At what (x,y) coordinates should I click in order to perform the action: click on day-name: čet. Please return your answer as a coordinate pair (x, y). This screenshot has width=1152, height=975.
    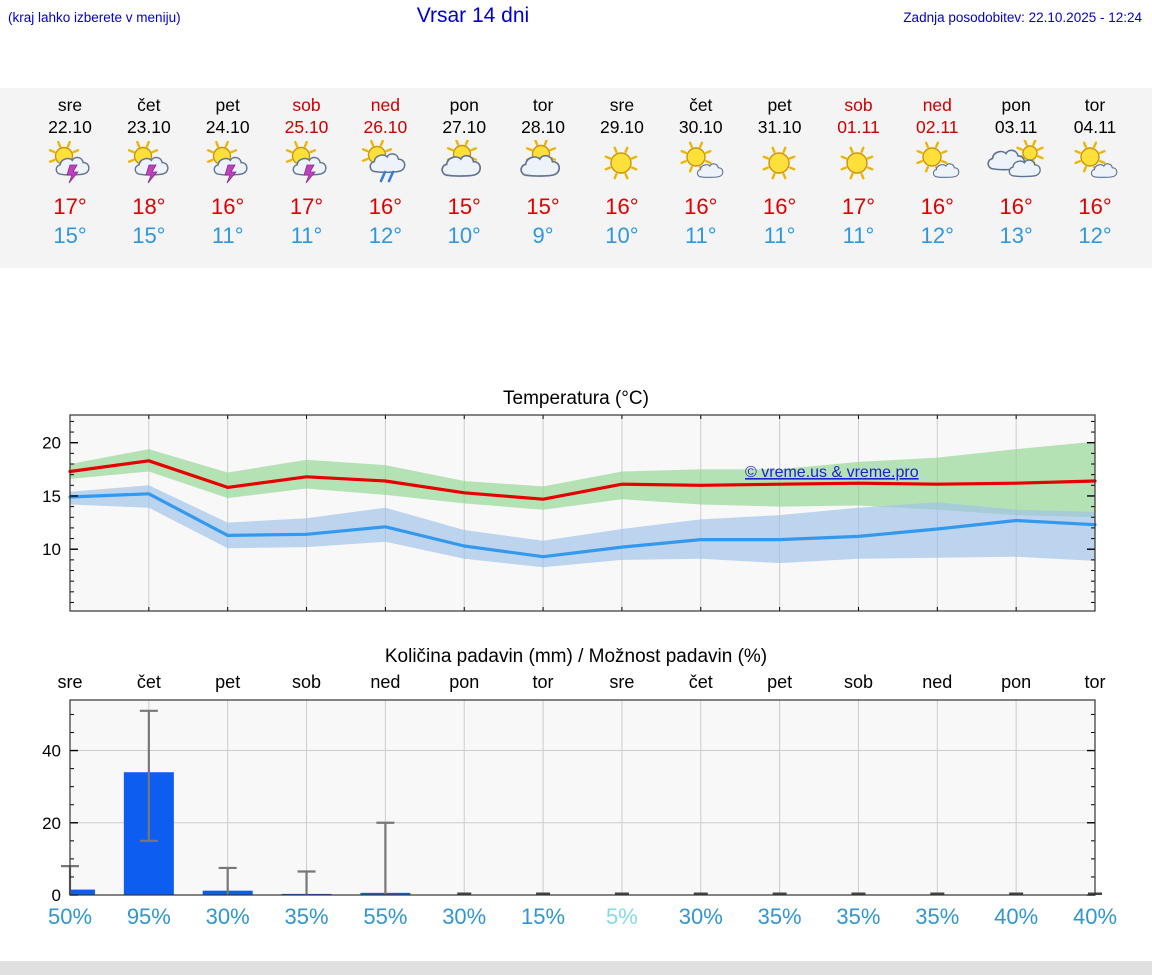
    Looking at the image, I should click on (701, 105).